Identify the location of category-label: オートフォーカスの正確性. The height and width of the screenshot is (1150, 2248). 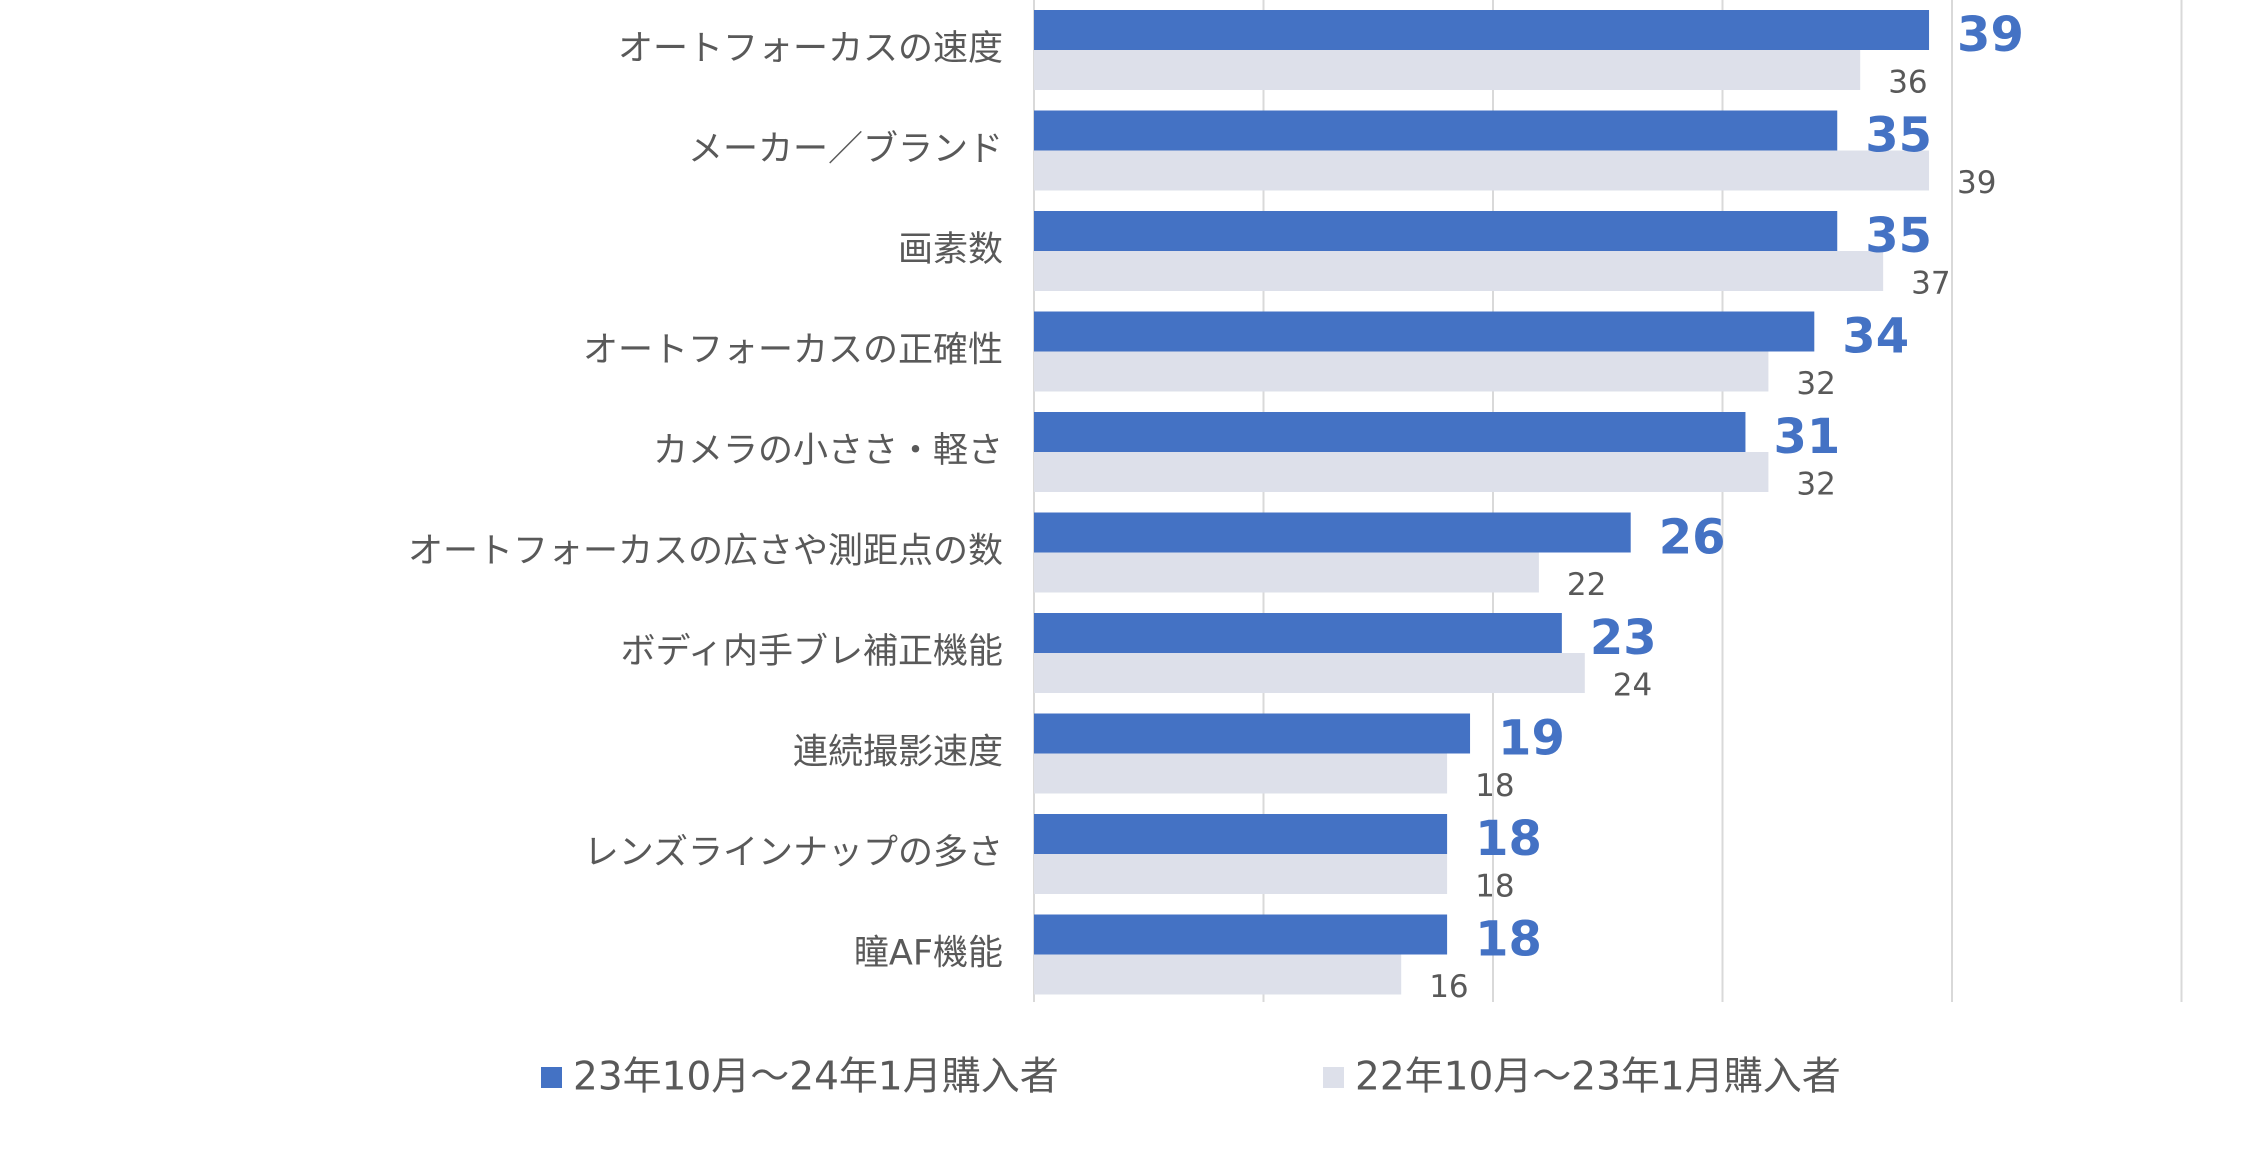
(793, 351).